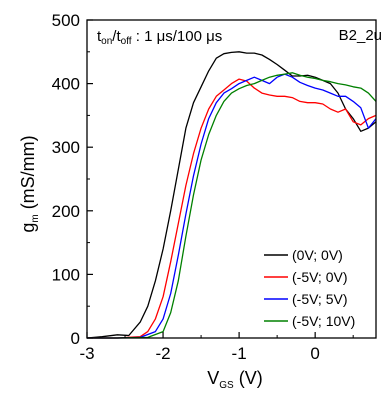  I want to click on x-tick-label: -3, so click(86, 353).